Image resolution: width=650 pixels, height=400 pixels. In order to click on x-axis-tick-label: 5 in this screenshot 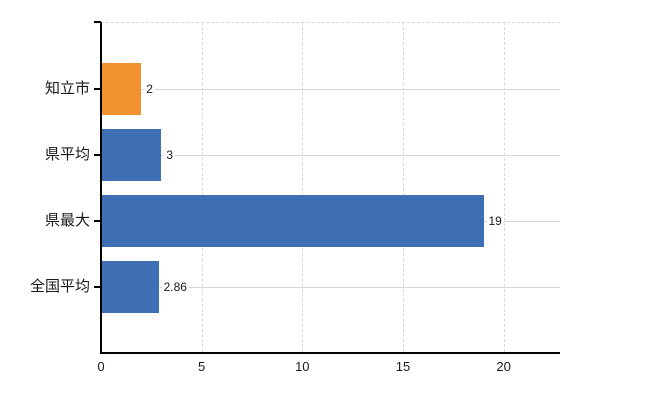, I will do `click(202, 366)`.